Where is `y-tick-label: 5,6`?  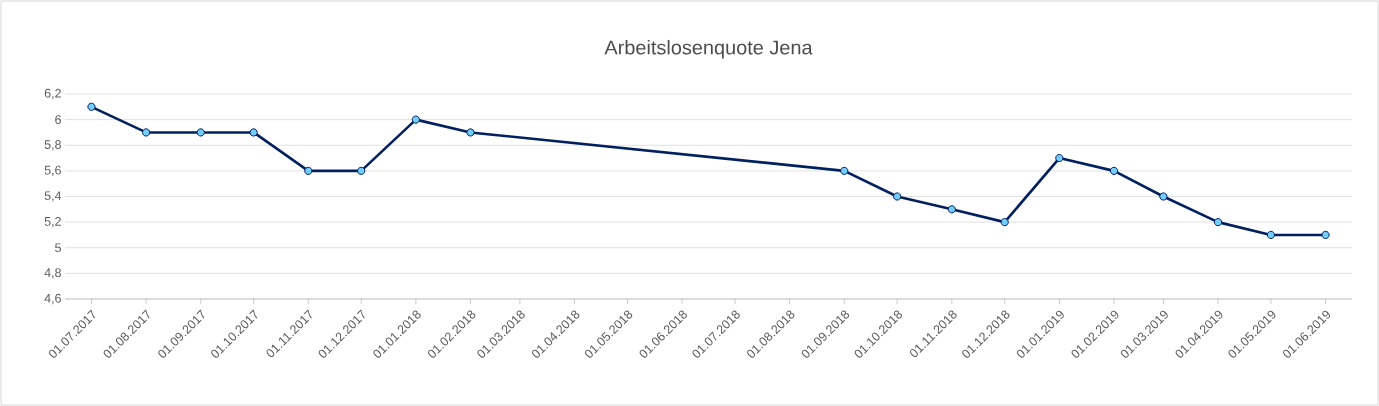
y-tick-label: 5,6 is located at coordinates (52, 171).